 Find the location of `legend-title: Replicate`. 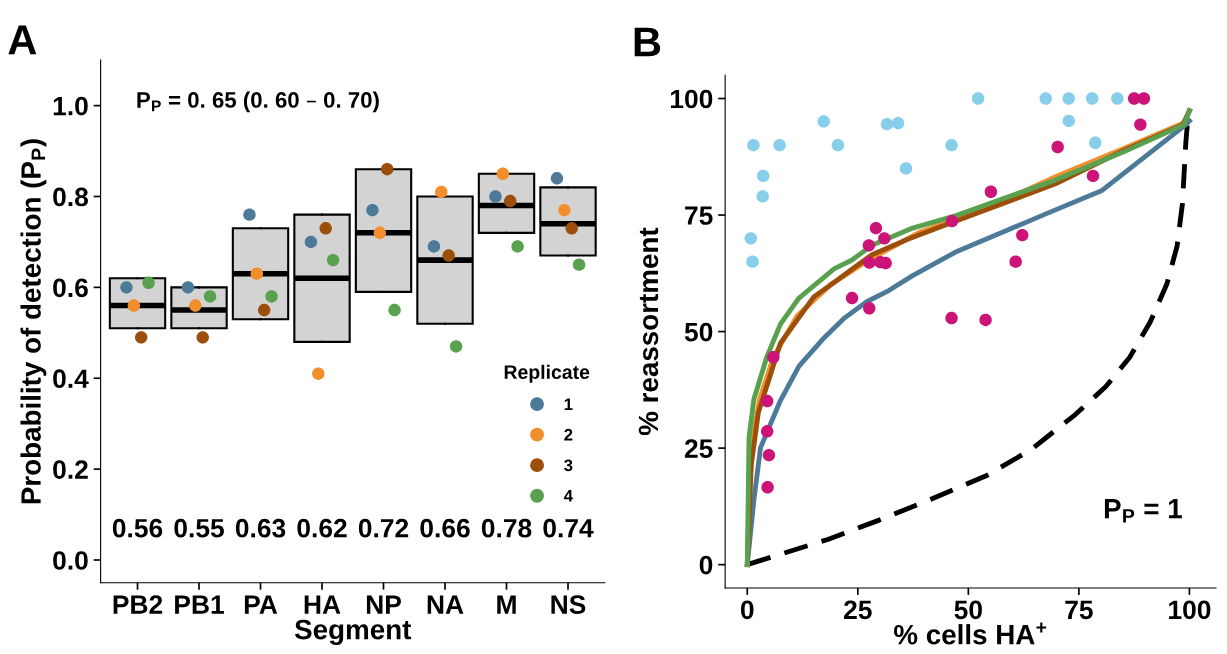

legend-title: Replicate is located at coordinates (547, 373).